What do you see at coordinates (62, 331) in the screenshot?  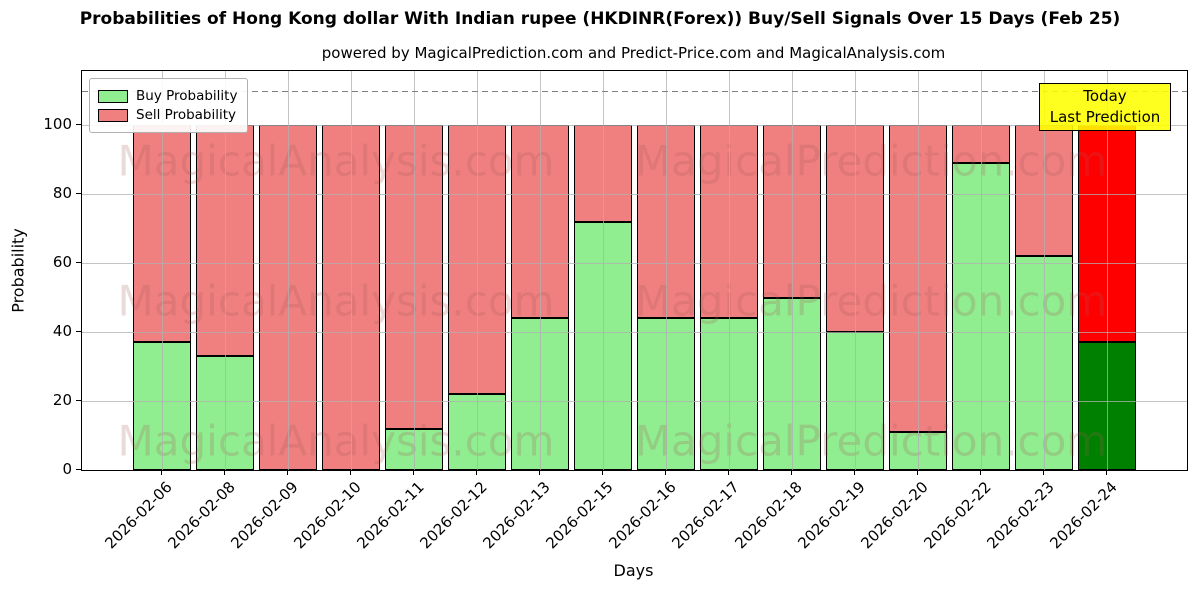 I see `y-tick-label: 40` at bounding box center [62, 331].